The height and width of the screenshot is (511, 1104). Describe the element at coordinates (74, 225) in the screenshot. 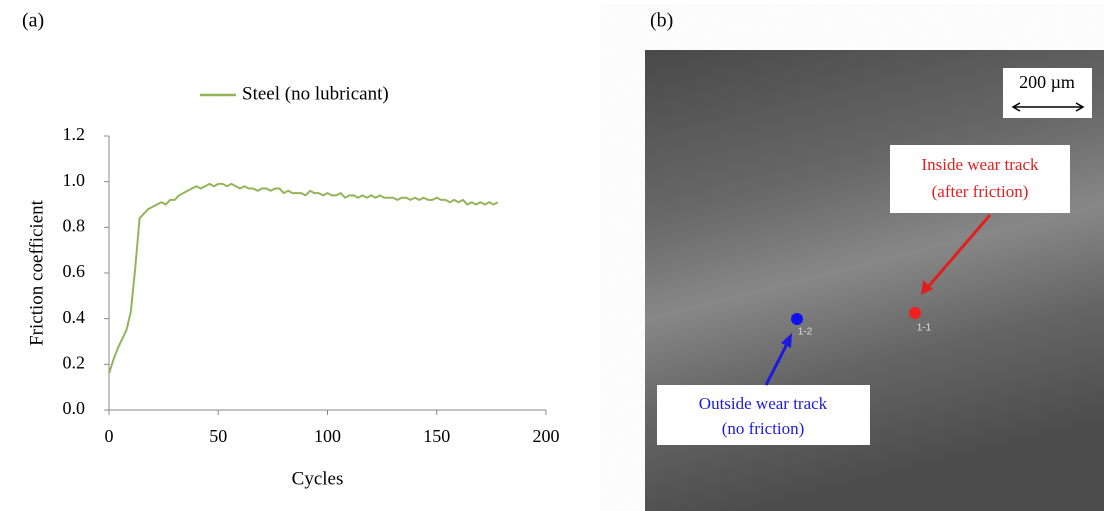

I see `y-tick-label: 0.8` at that location.